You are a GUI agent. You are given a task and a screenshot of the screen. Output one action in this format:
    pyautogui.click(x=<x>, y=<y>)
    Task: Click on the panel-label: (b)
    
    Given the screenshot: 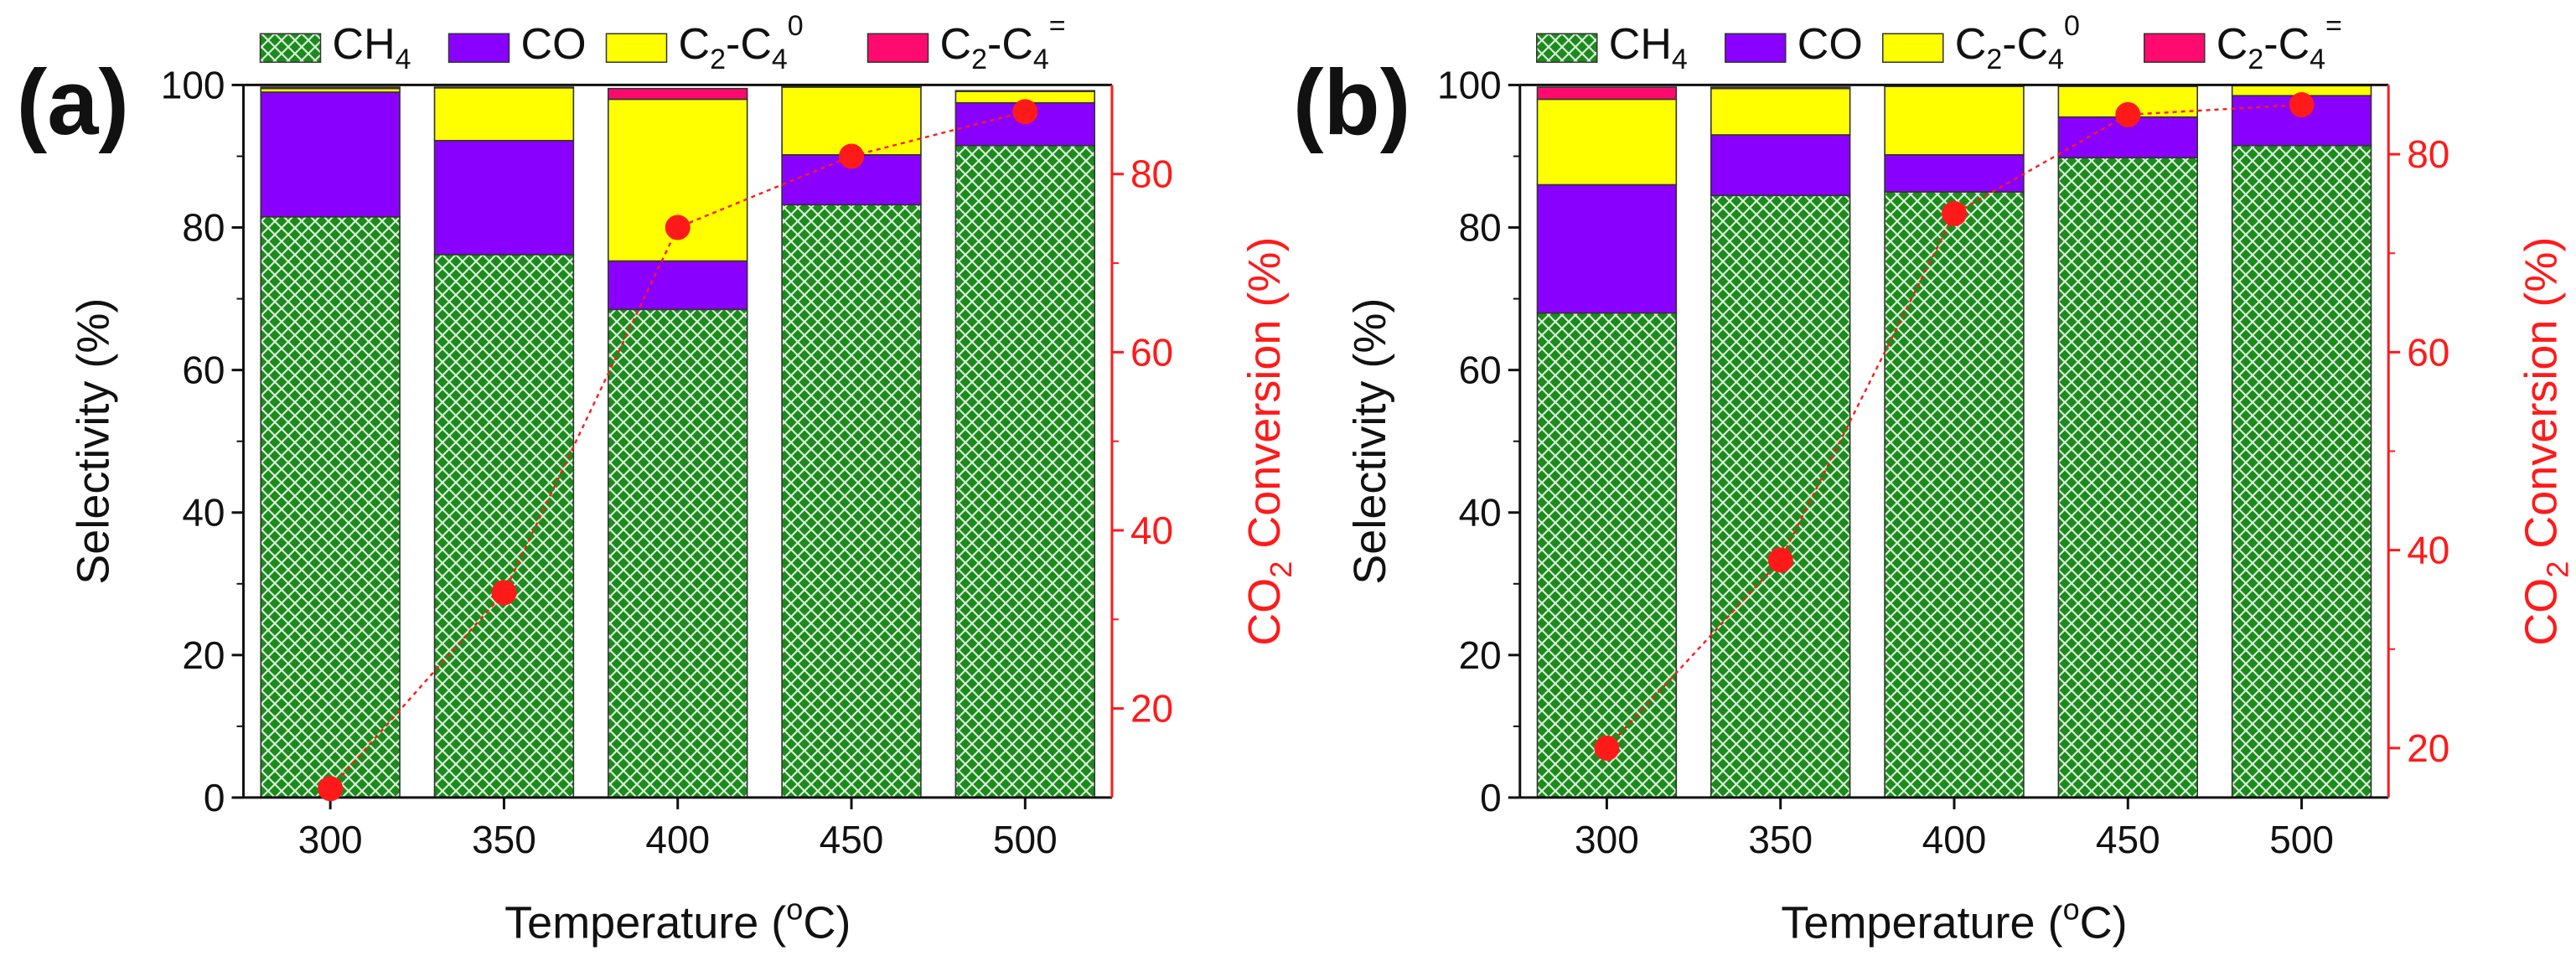 What is the action you would take?
    pyautogui.click(x=1351, y=102)
    